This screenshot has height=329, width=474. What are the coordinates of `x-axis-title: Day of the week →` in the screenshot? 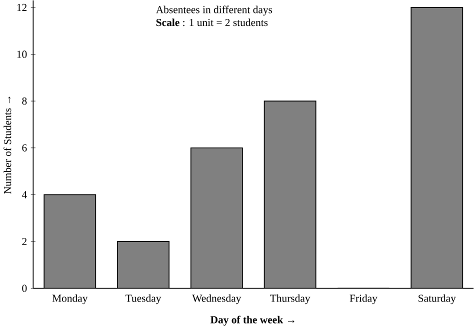 It's located at (252, 321).